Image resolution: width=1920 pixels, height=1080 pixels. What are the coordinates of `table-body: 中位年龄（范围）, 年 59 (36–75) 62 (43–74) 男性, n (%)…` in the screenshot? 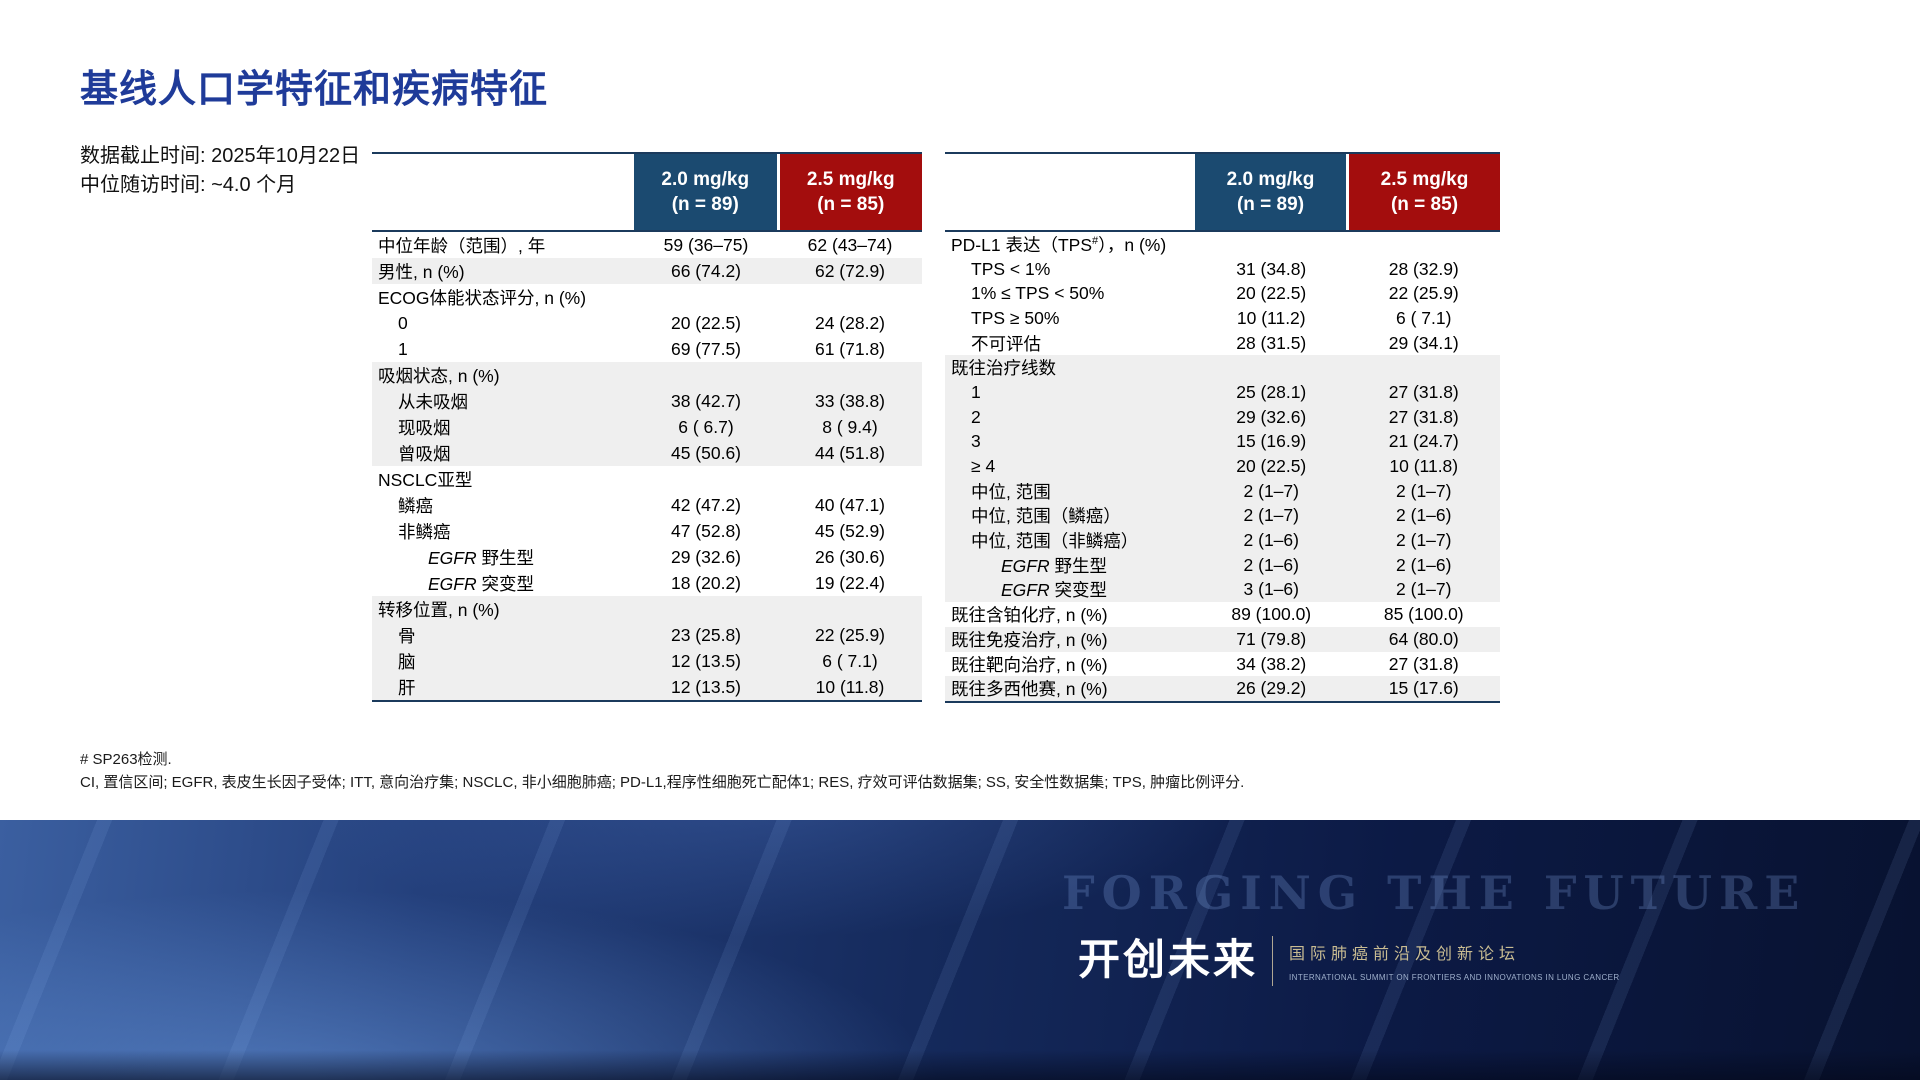 It's located at (647, 467).